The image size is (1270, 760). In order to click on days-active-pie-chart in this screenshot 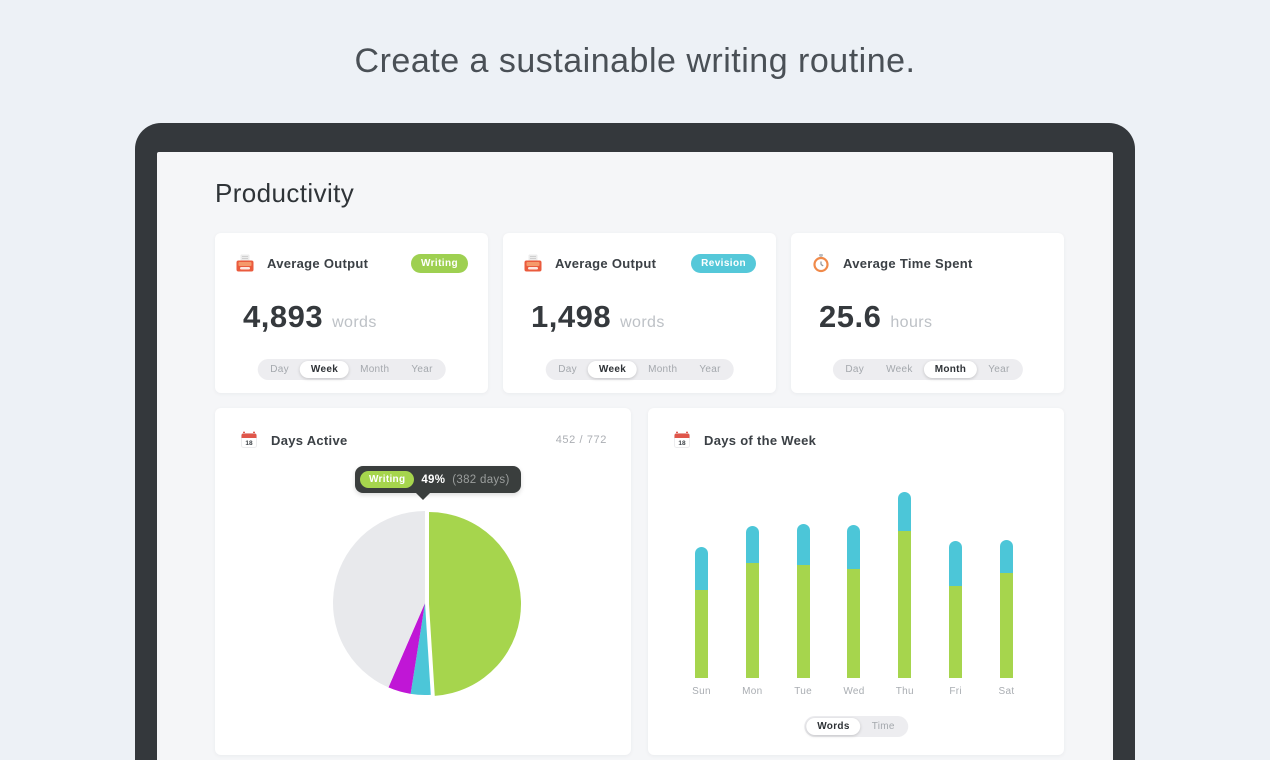, I will do `click(425, 603)`.